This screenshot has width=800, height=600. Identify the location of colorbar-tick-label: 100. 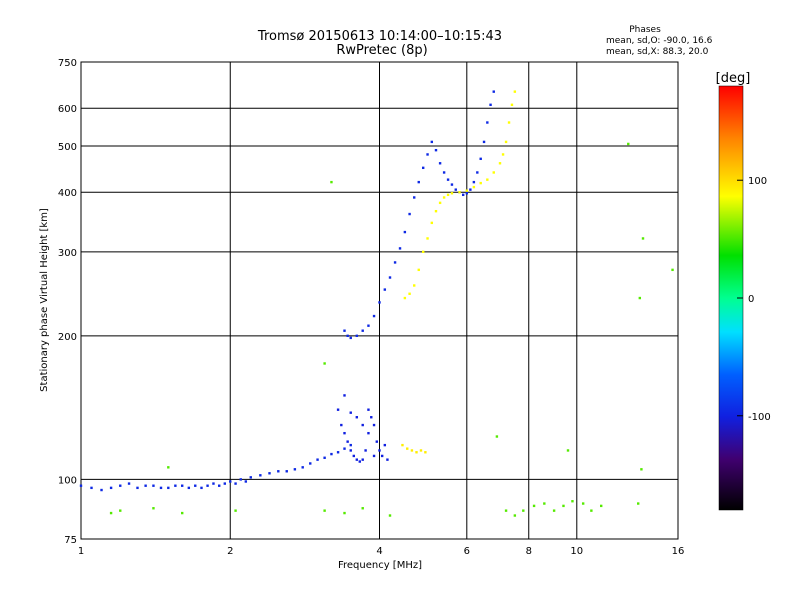
(757, 181).